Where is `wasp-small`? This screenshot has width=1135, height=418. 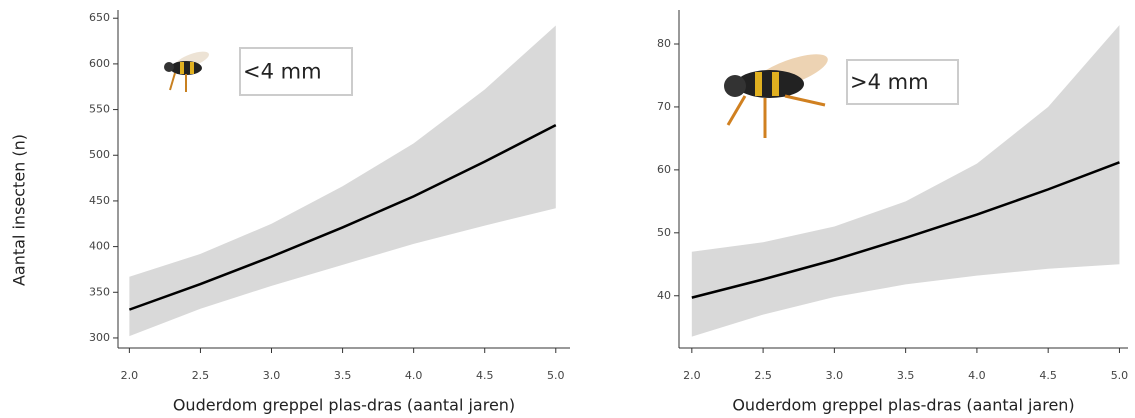
wasp-small is located at coordinates (187, 71).